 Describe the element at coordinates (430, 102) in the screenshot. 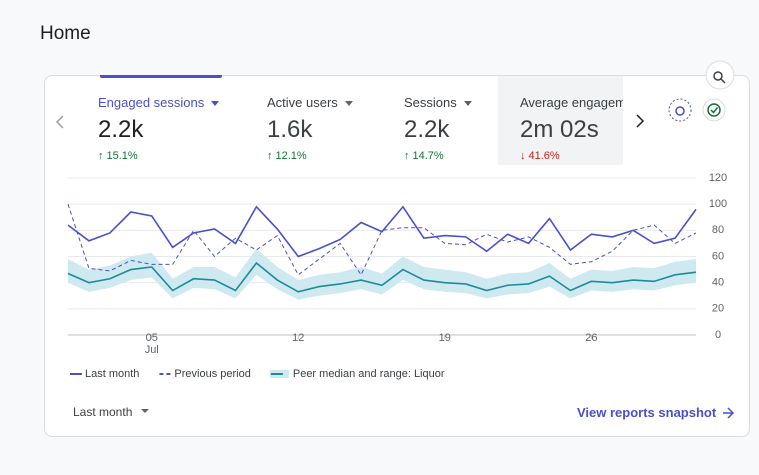

I see `tab-label: Sessions` at that location.